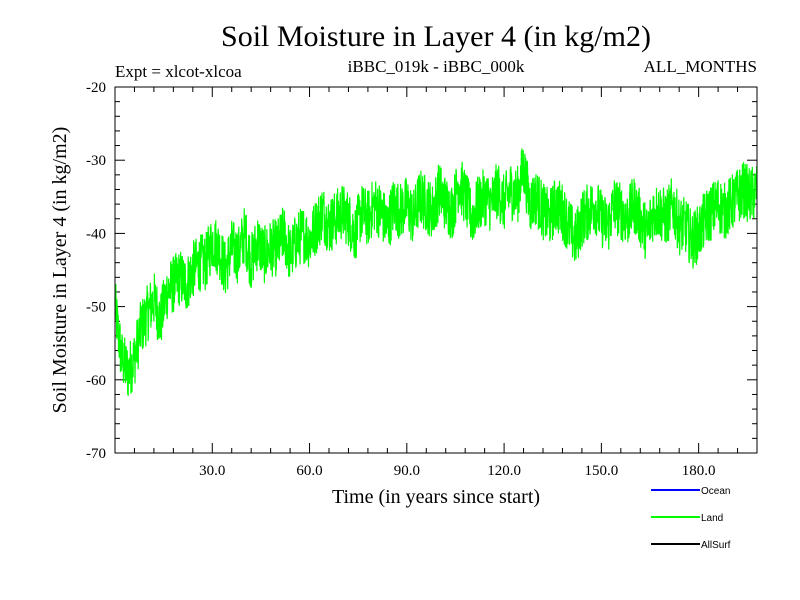  Describe the element at coordinates (715, 491) in the screenshot. I see `legend-label-ocean: Ocean` at that location.